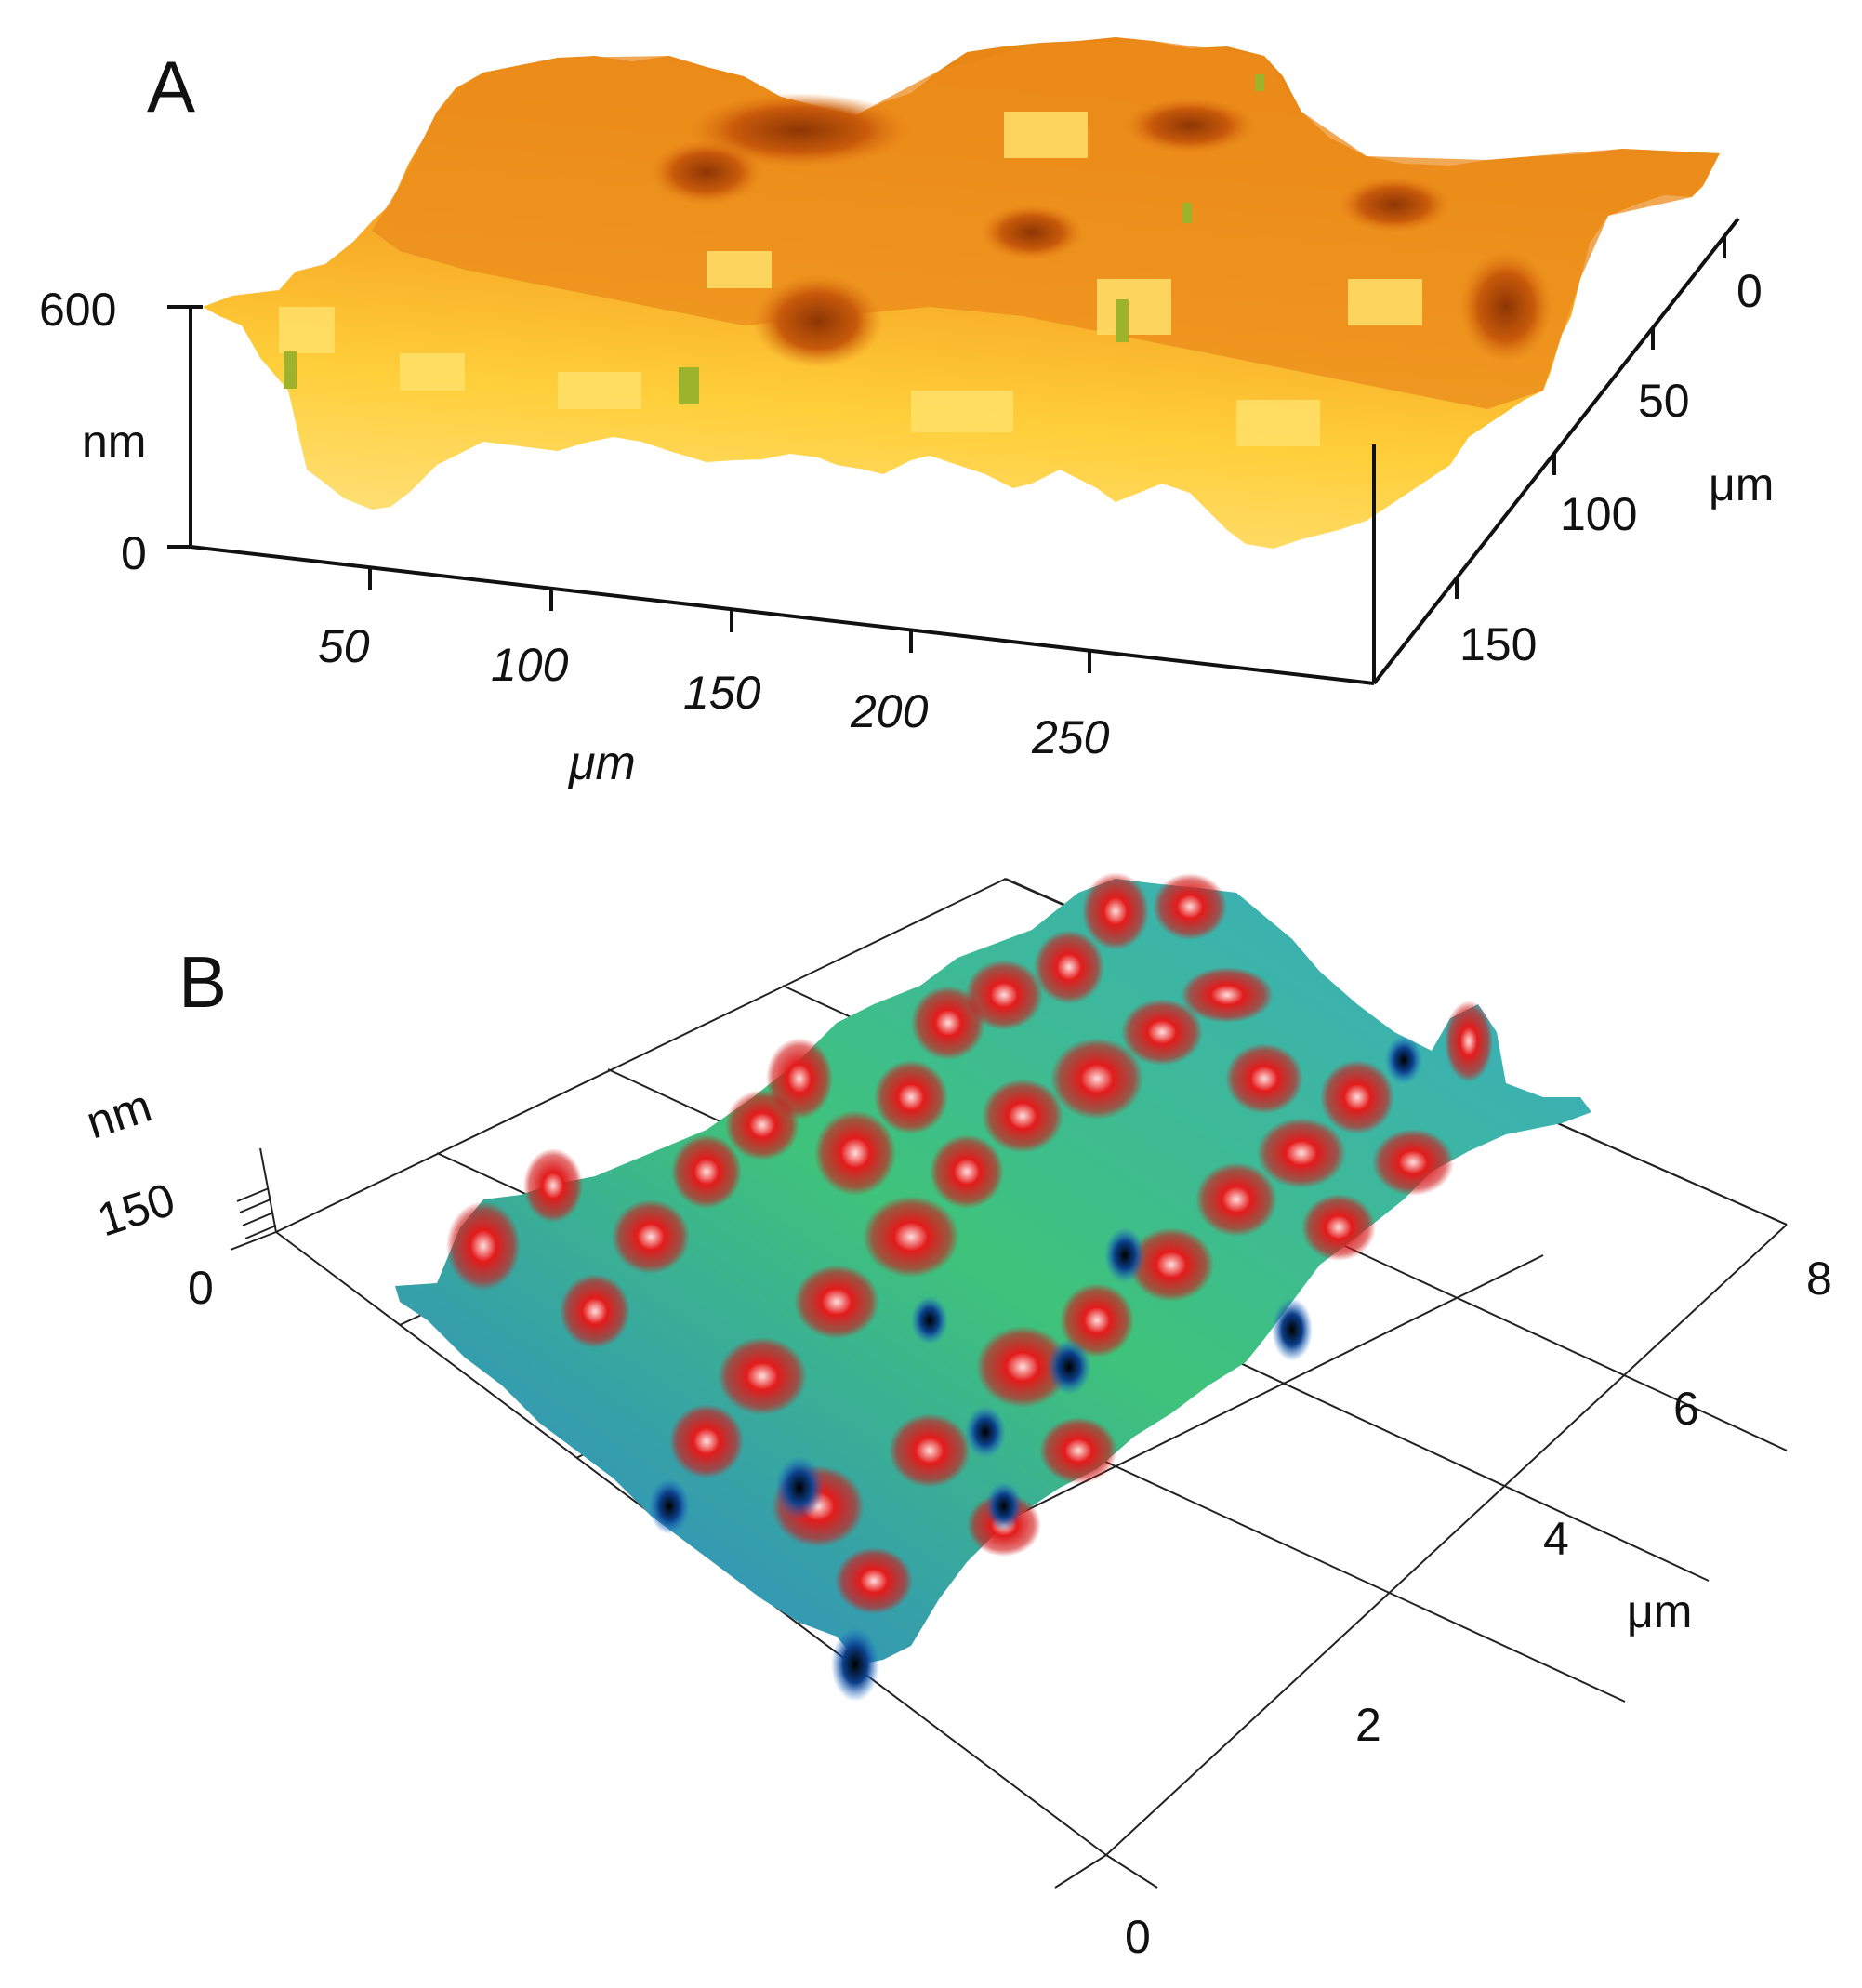 Image resolution: width=1862 pixels, height=1988 pixels. I want to click on panel-a-highlights, so click(851, 279).